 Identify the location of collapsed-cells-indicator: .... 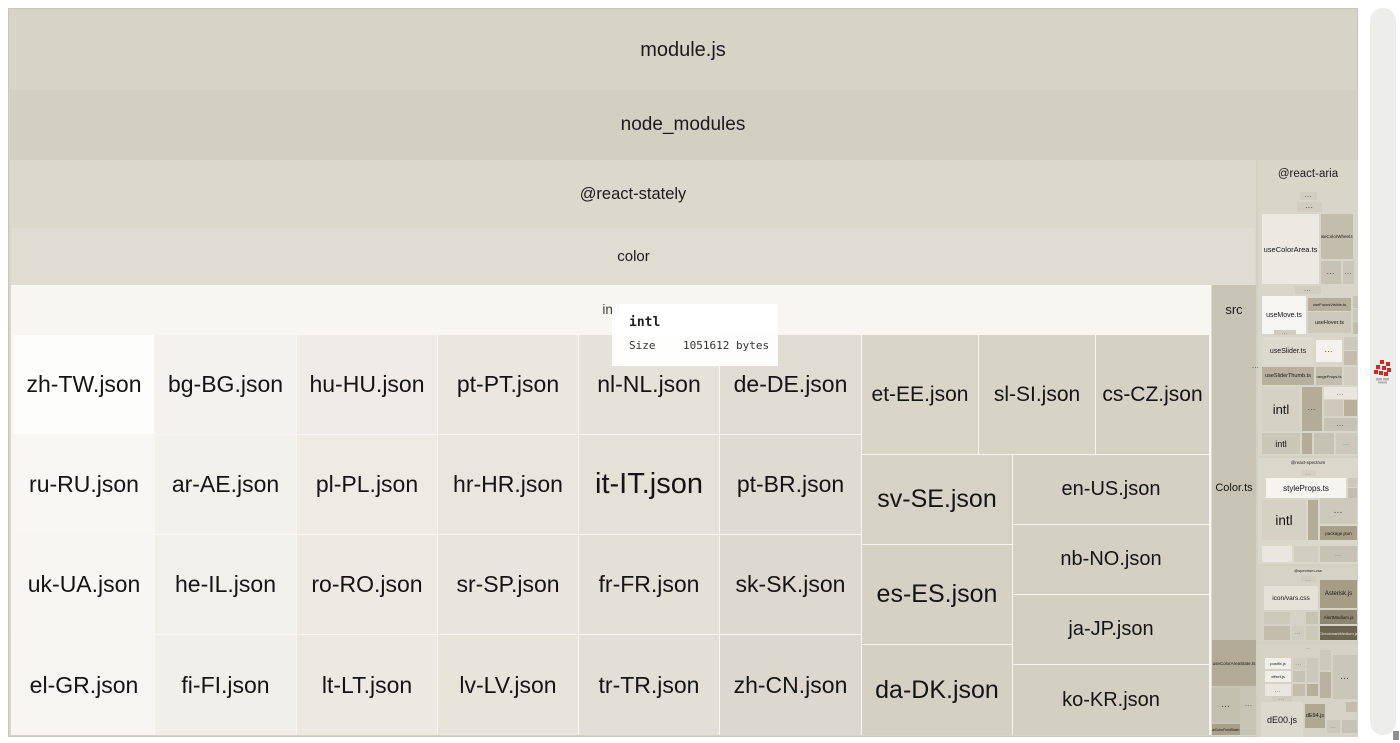
(1256, 367).